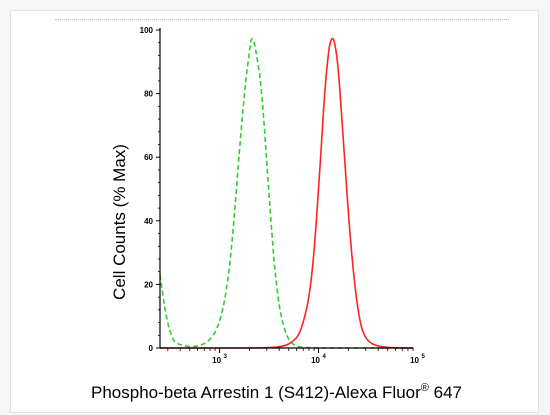  I want to click on top-dotted-divider, so click(282, 19).